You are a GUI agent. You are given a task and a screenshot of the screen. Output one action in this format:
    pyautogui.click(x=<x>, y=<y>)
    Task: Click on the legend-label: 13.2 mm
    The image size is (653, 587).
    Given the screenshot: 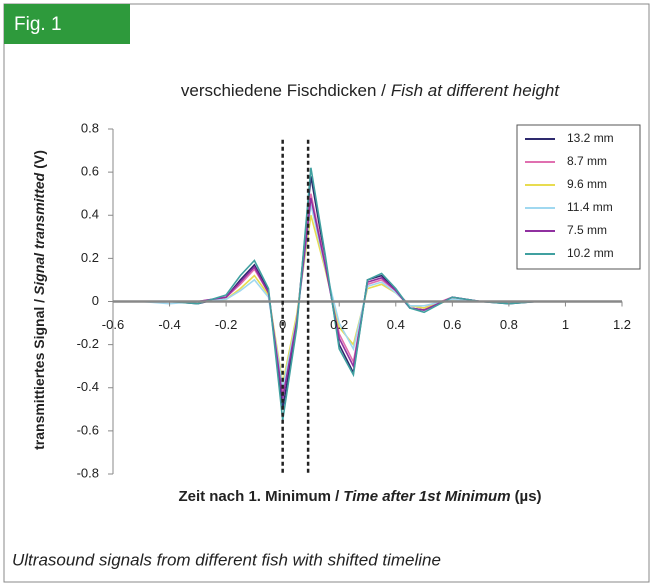 What is the action you would take?
    pyautogui.click(x=590, y=138)
    